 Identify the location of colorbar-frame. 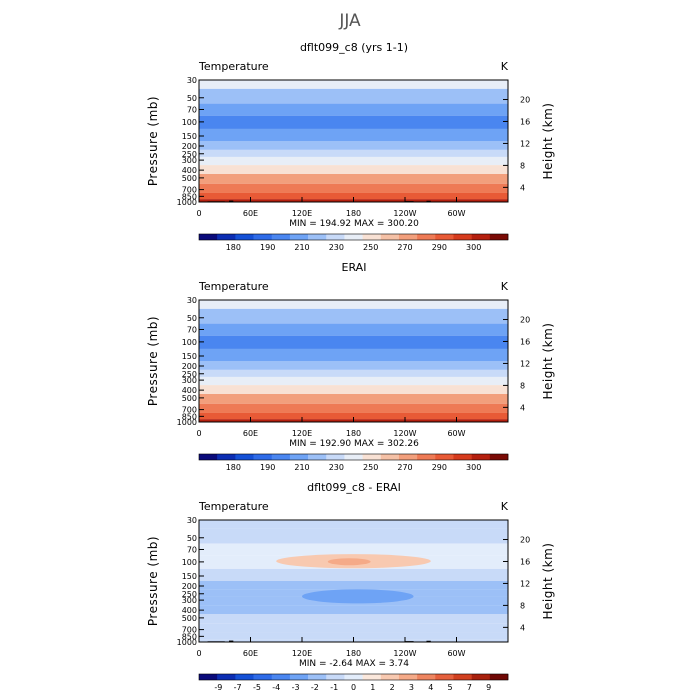
(353, 237).